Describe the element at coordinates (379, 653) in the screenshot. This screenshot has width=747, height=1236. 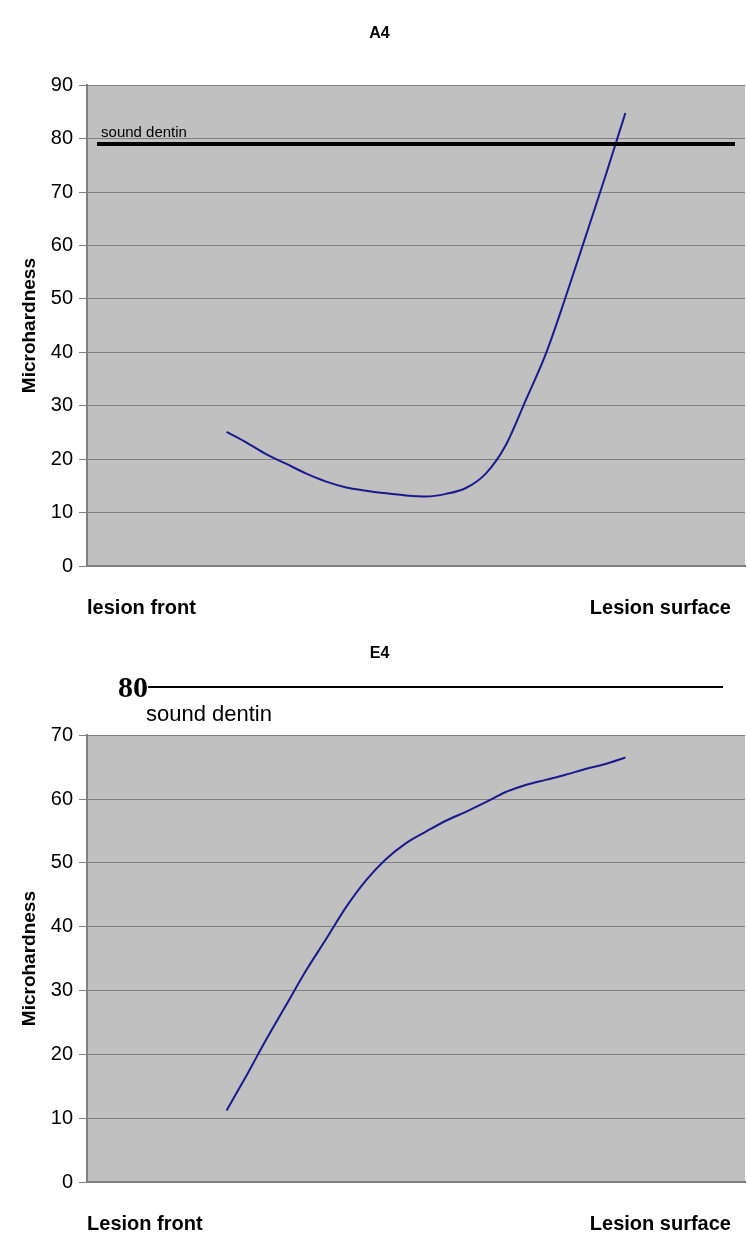
I see `chart-title: E4` at that location.